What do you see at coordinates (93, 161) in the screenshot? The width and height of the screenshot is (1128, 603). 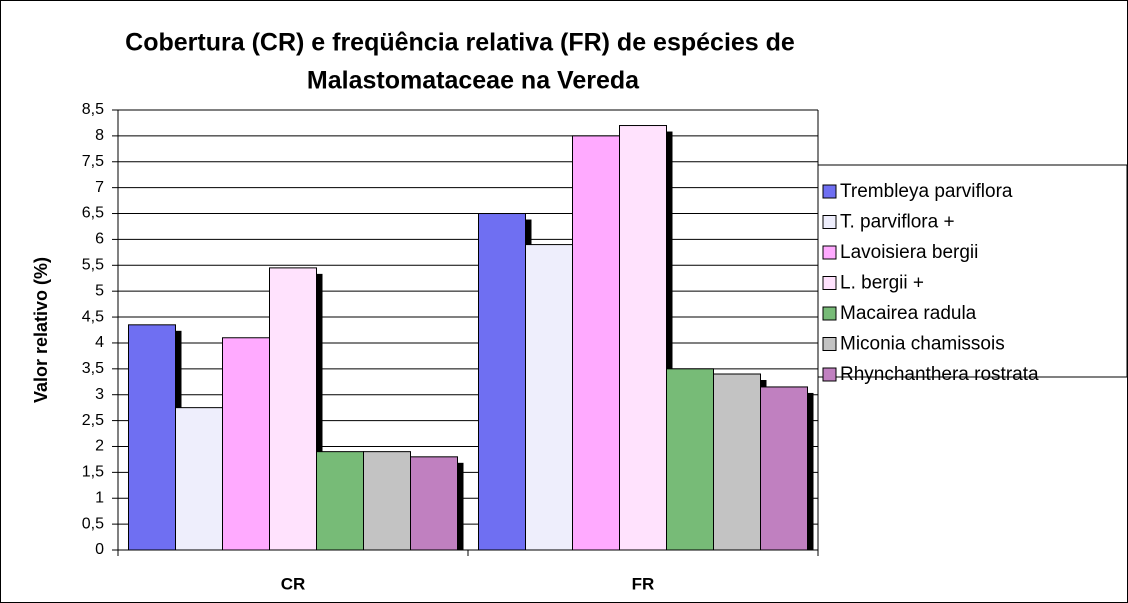 I see `y-tick-label: 7,5` at bounding box center [93, 161].